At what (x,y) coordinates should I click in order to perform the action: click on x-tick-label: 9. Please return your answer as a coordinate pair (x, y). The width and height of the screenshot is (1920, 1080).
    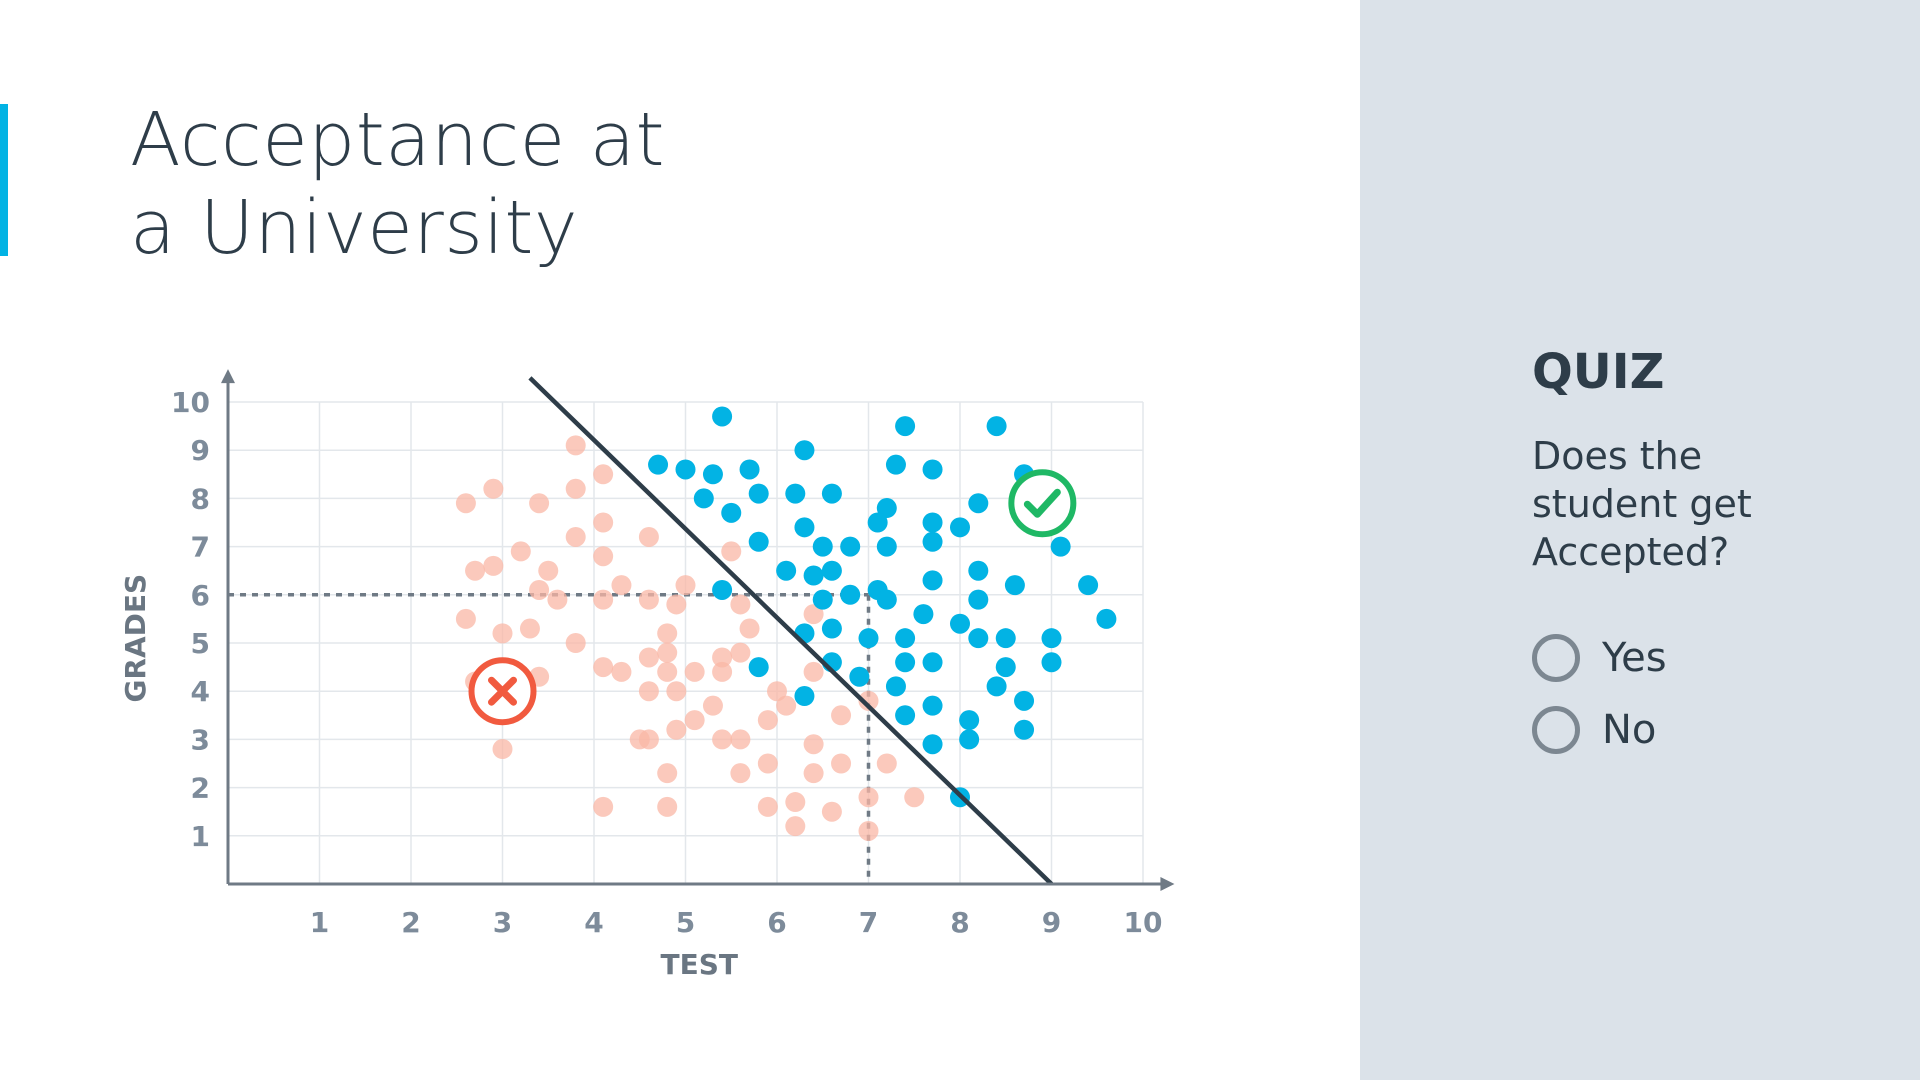
    Looking at the image, I should click on (1051, 922).